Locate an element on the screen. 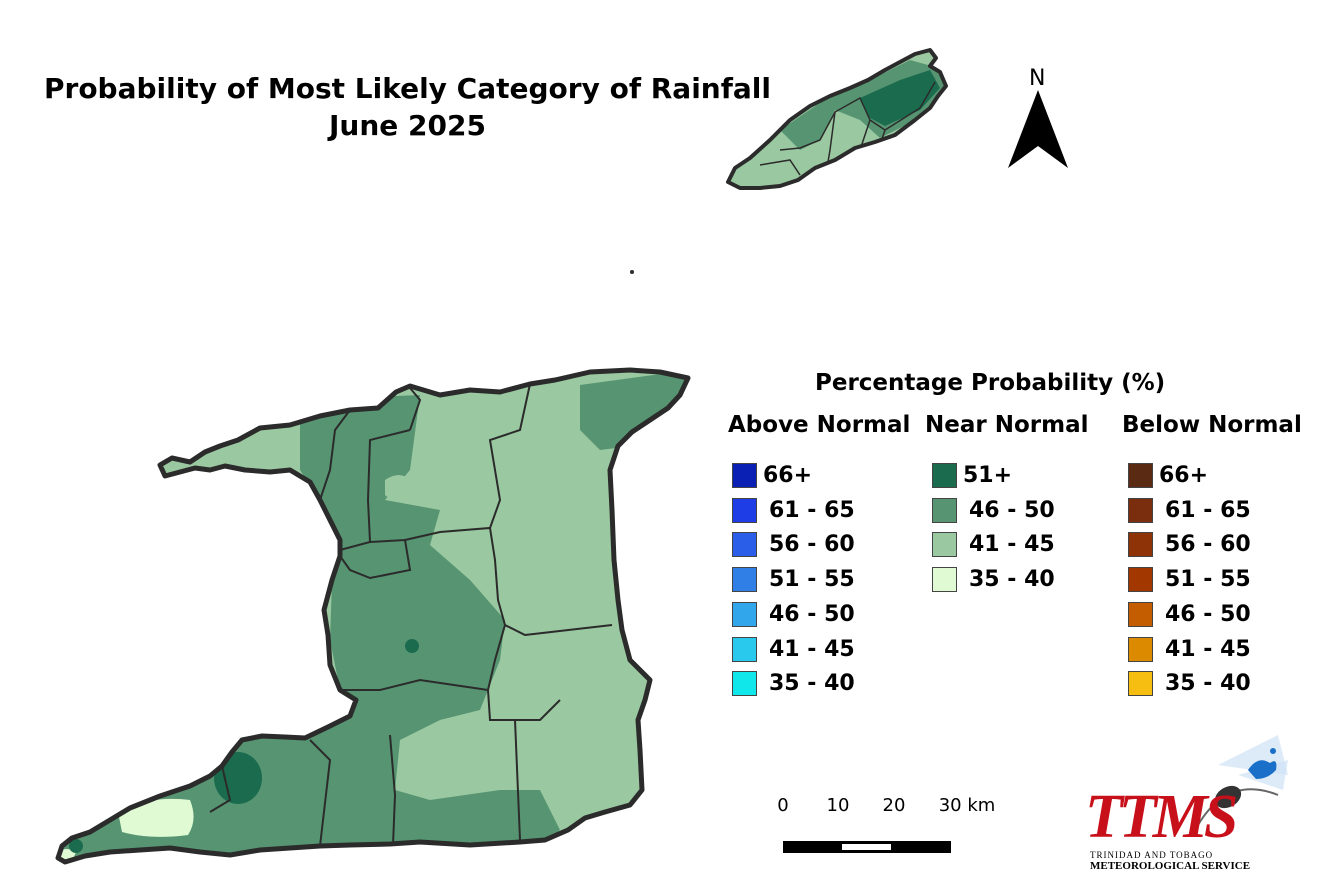 The height and width of the screenshot is (880, 1320). scale-tick: 10 is located at coordinates (838, 805).